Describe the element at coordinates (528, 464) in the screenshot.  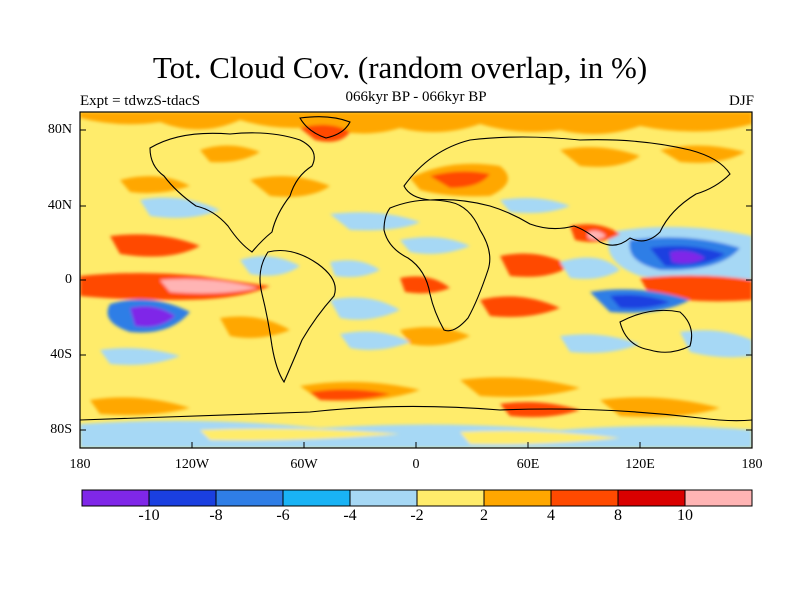
I see `lon-tick-label: 60E` at that location.